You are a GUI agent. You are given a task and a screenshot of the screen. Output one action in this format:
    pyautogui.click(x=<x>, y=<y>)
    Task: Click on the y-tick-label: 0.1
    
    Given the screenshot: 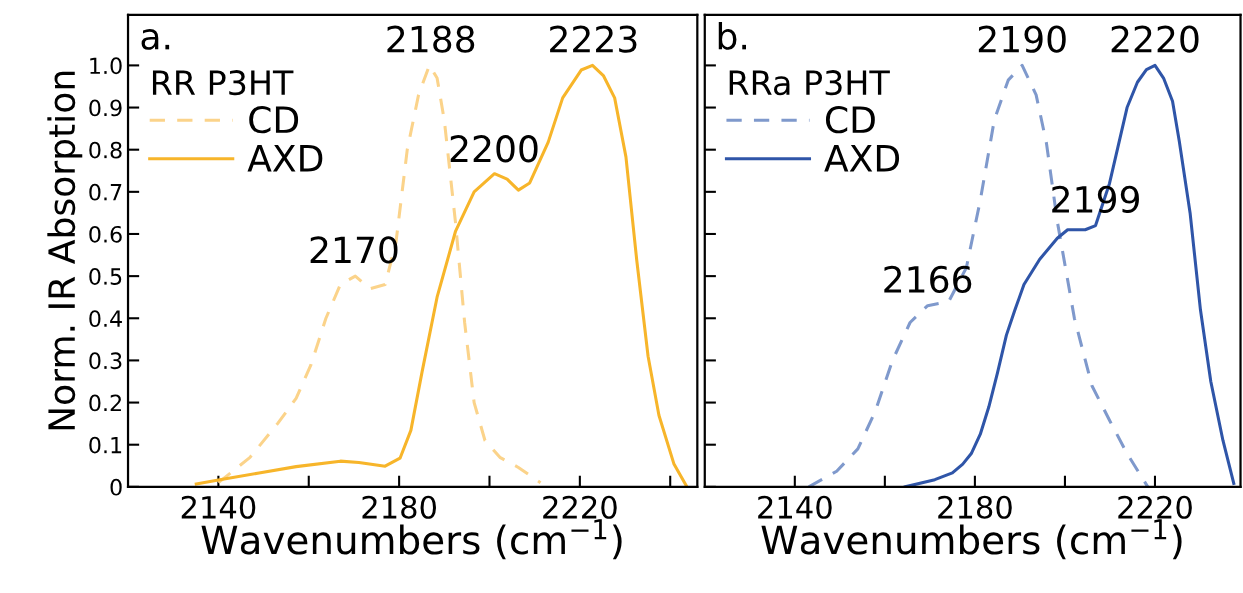 What is the action you would take?
    pyautogui.click(x=105, y=445)
    